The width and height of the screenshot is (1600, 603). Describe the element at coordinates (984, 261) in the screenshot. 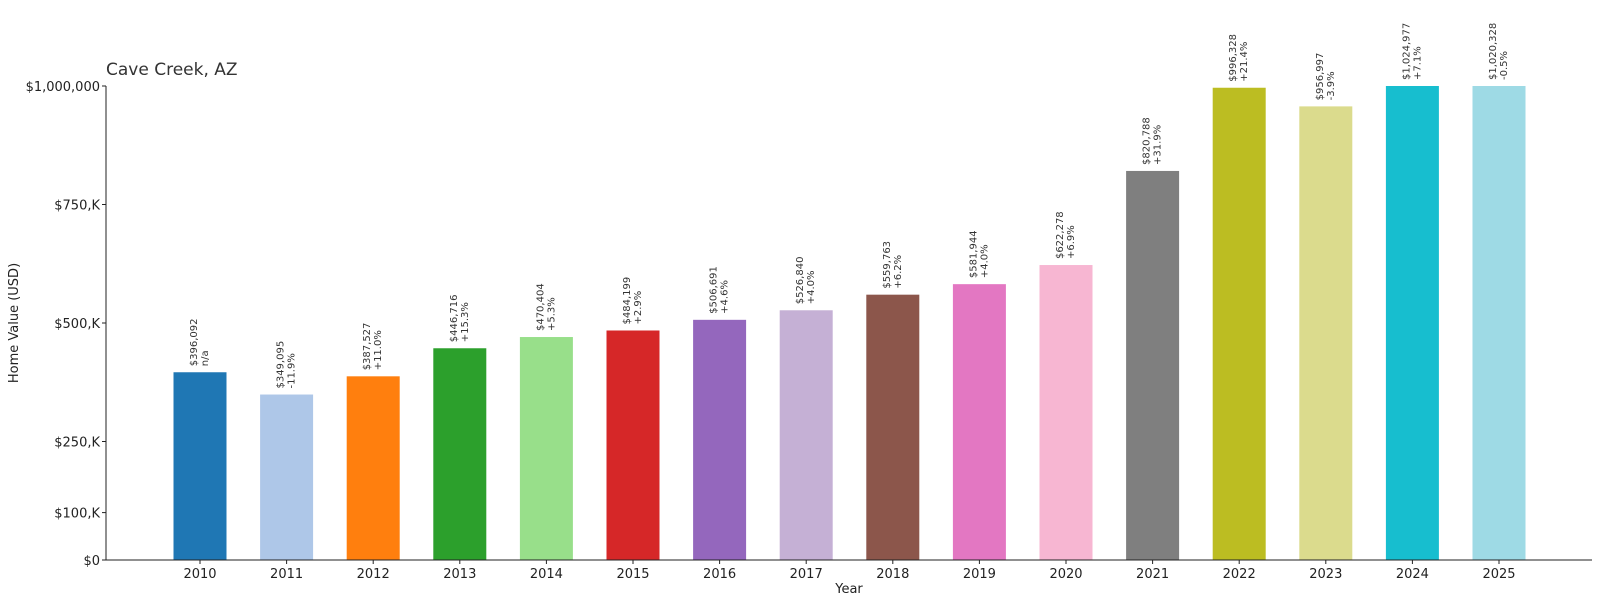

I see `change-label-2019: +4.0%` at that location.